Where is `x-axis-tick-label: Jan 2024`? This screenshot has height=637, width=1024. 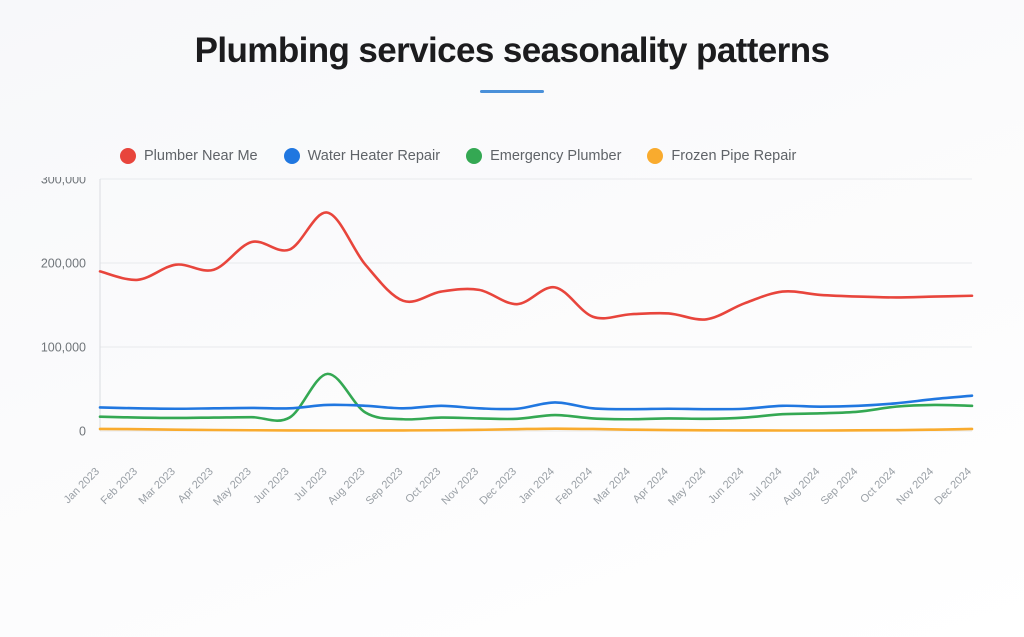 x-axis-tick-label: Jan 2024 is located at coordinates (537, 486).